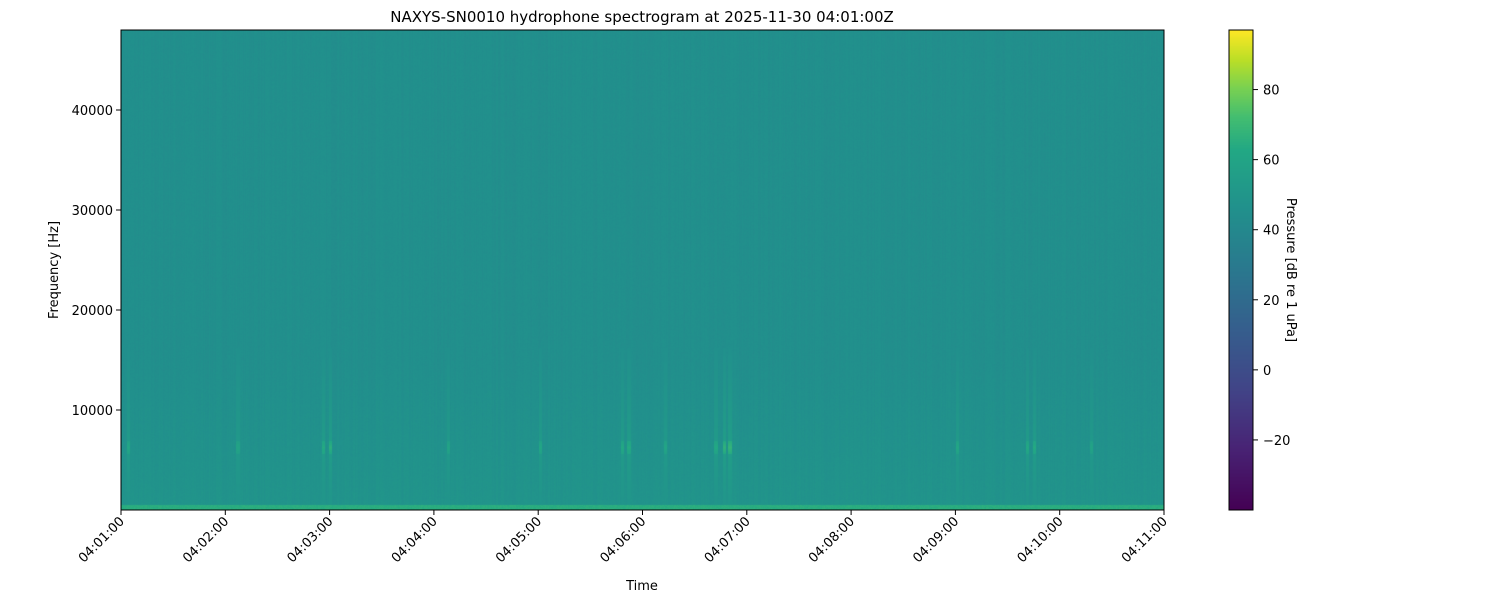  What do you see at coordinates (641, 586) in the screenshot?
I see `x-axis-label: Time` at bounding box center [641, 586].